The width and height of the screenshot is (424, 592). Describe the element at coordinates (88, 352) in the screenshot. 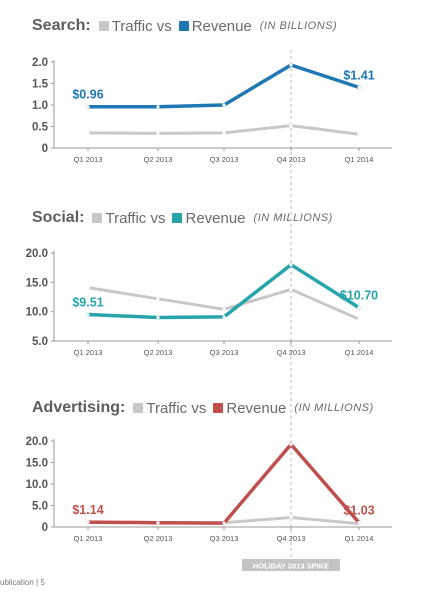

I see `social-x-tick-label: Q1 2013` at that location.